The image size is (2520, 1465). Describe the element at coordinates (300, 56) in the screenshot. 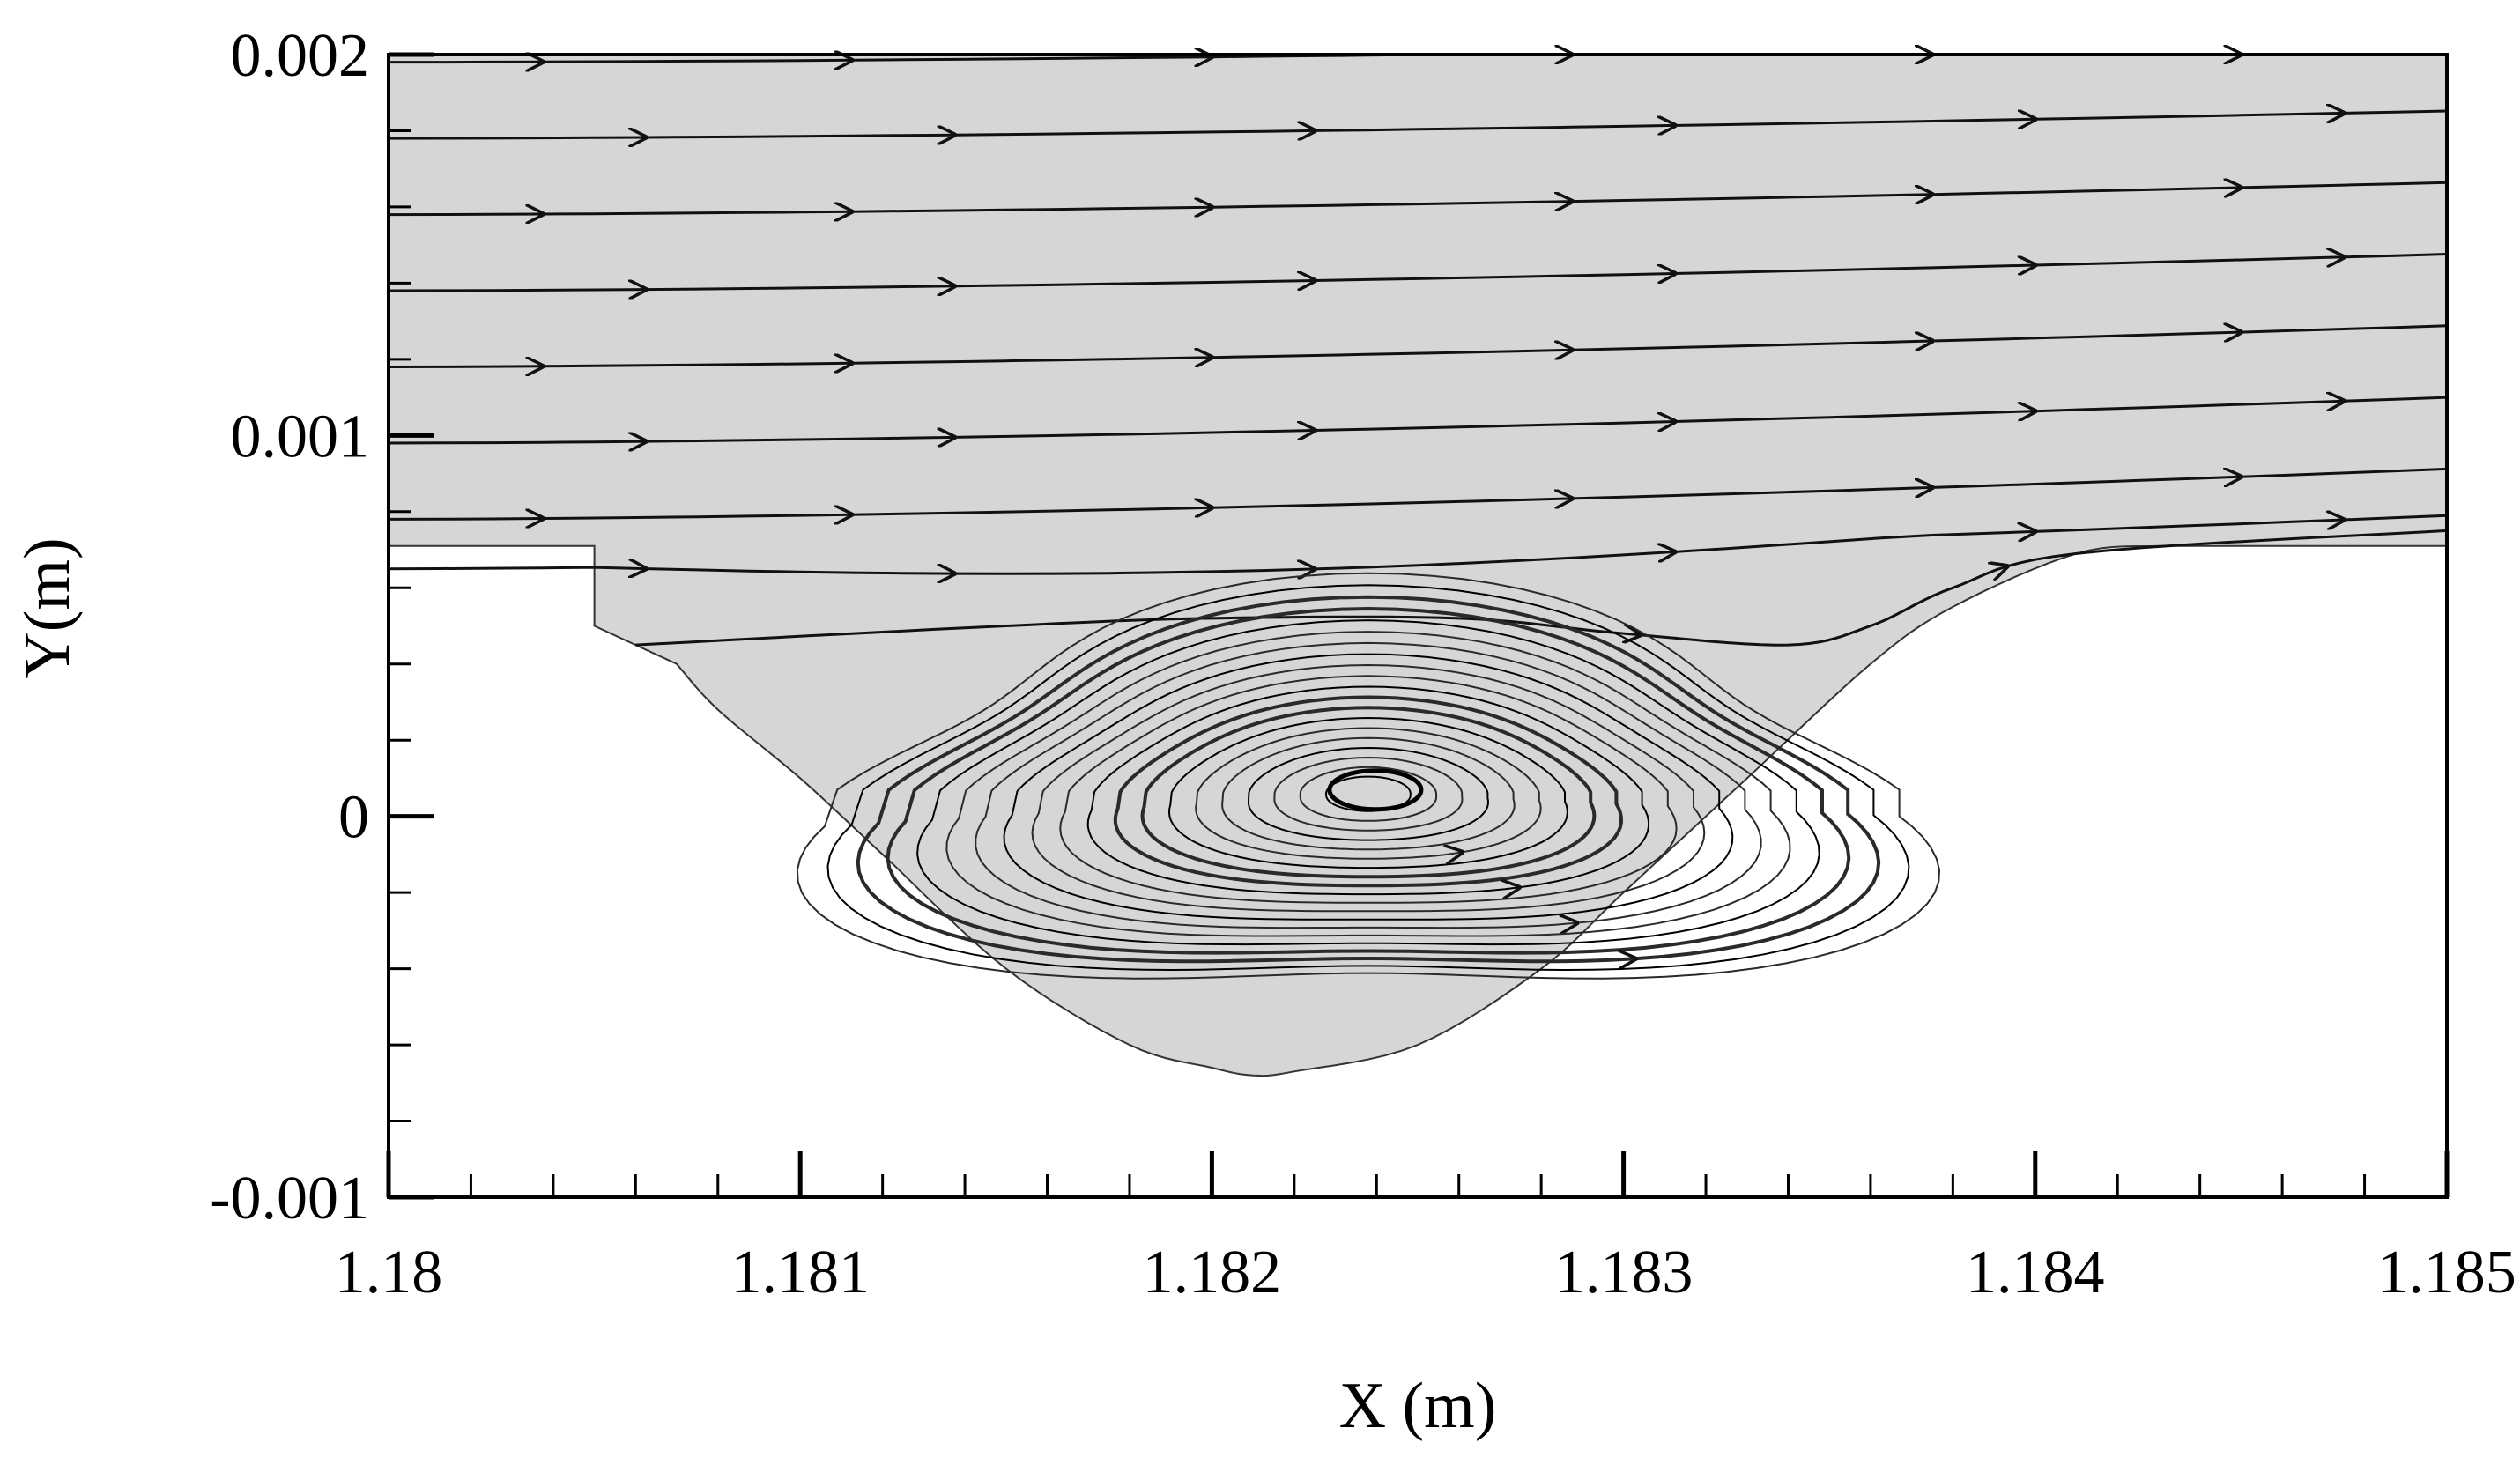

I see `y-tick-label: 0.002` at that location.